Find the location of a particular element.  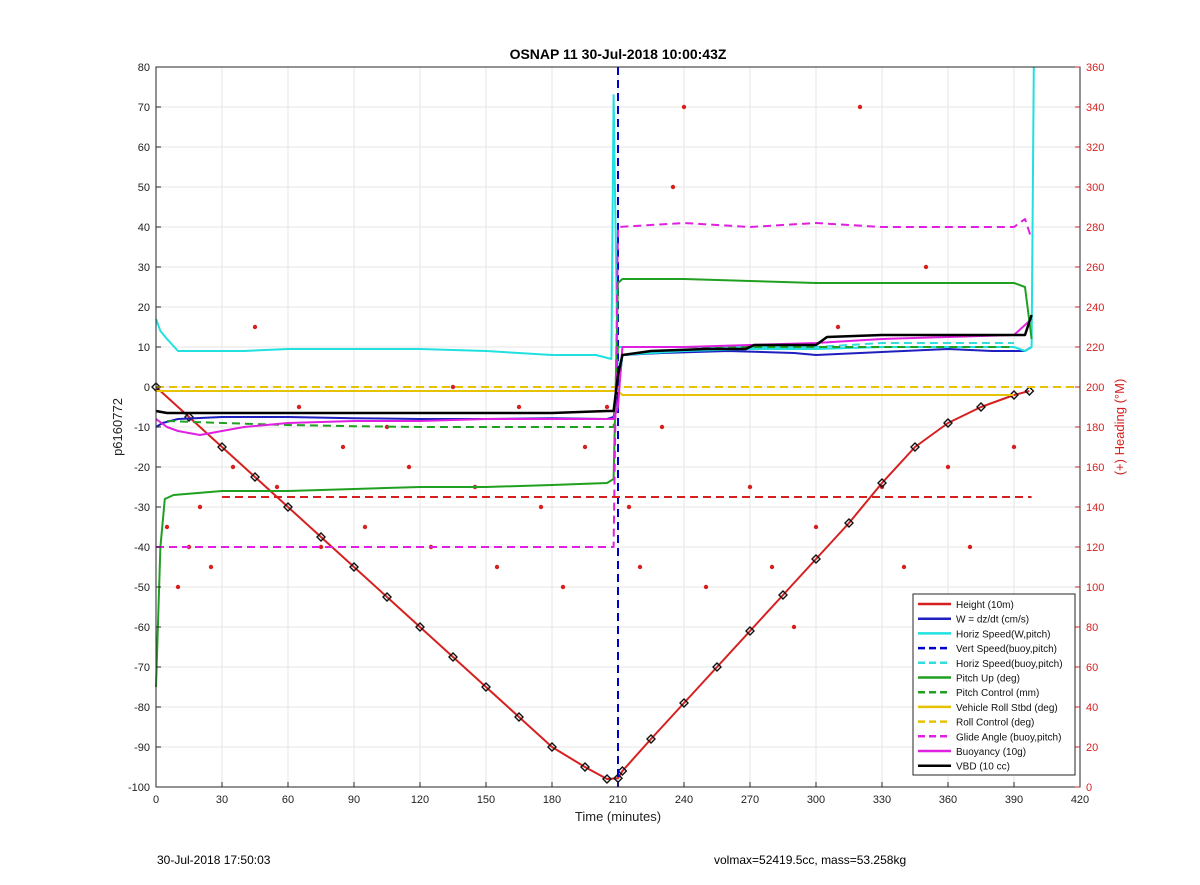

x-tick-label: 0 is located at coordinates (156, 800).